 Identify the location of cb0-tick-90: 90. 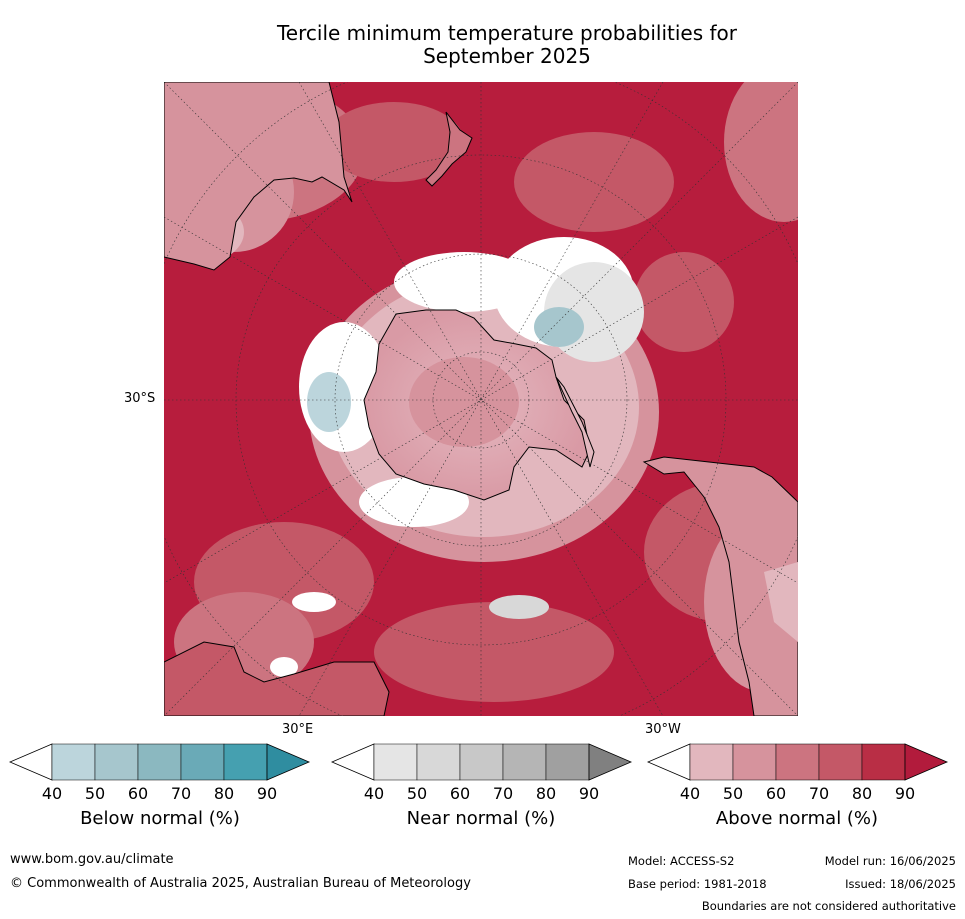
(267, 793).